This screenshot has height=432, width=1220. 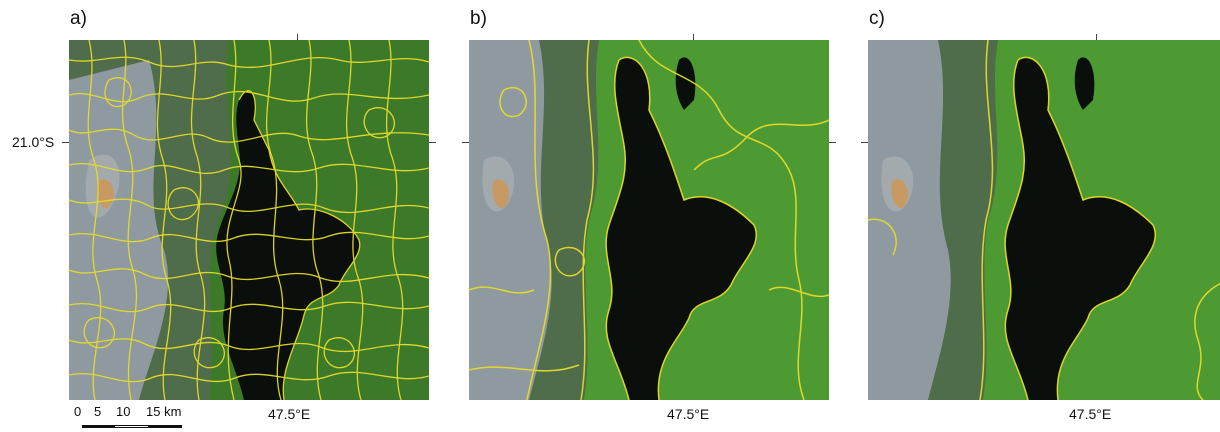 I want to click on lat-tick-a-left, so click(x=65, y=142).